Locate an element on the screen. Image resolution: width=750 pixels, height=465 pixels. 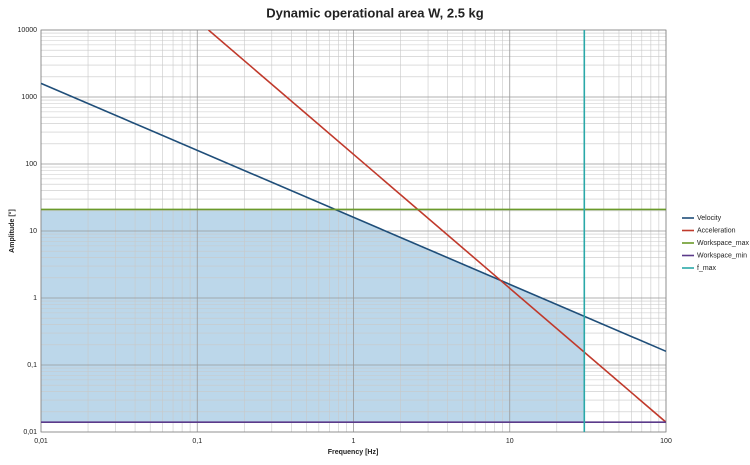
legend-label: f_max is located at coordinates (707, 268).